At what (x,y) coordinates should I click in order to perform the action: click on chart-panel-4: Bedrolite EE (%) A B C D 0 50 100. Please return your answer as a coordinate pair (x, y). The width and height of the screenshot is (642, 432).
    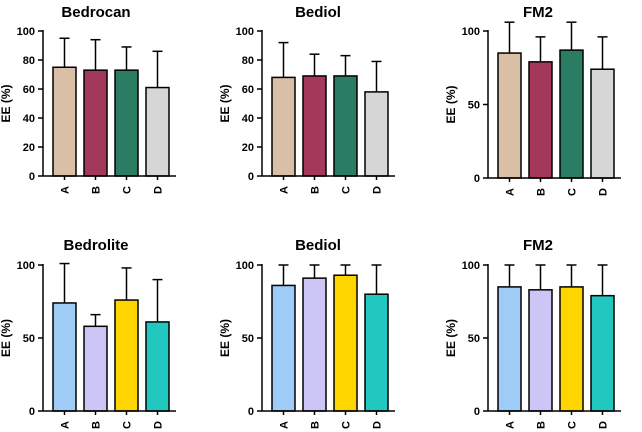
    Looking at the image, I should click on (88, 333).